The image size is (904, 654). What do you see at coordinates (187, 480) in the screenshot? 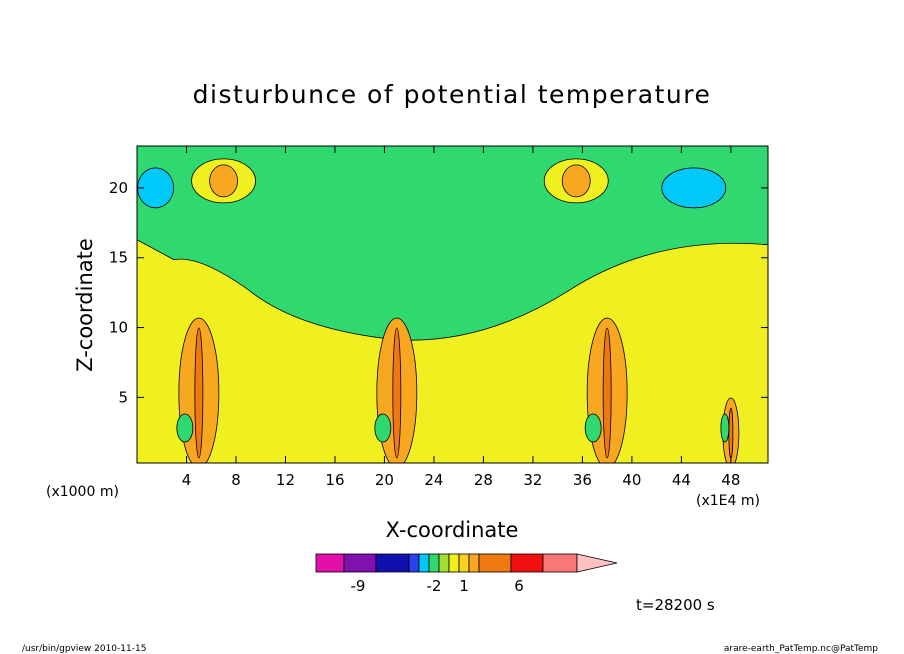
I see `x-tick-label: 4` at bounding box center [187, 480].